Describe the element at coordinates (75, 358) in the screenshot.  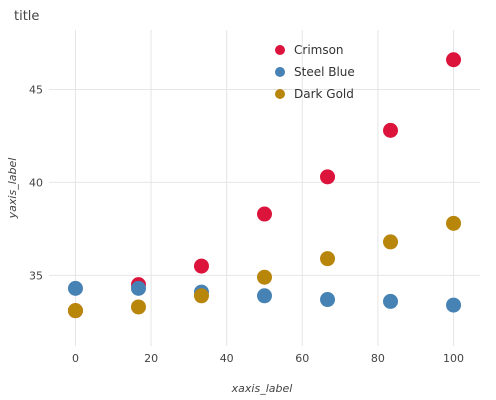
I see `x-tick-label: 0` at that location.